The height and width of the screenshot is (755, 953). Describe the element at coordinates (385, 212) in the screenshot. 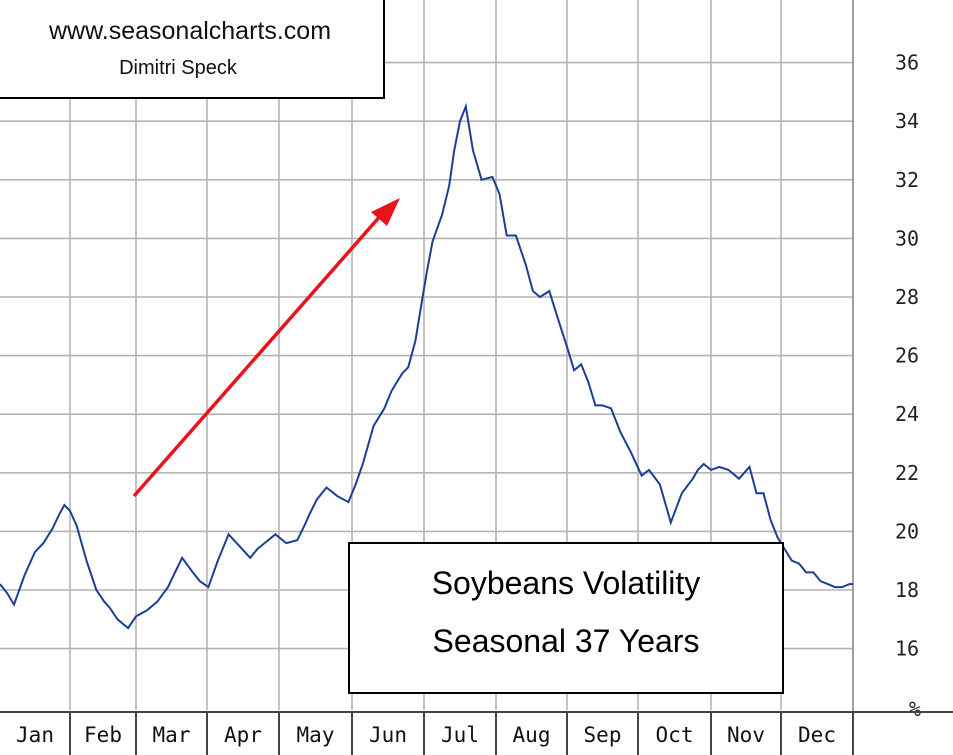

I see `trend-arrow-head` at that location.